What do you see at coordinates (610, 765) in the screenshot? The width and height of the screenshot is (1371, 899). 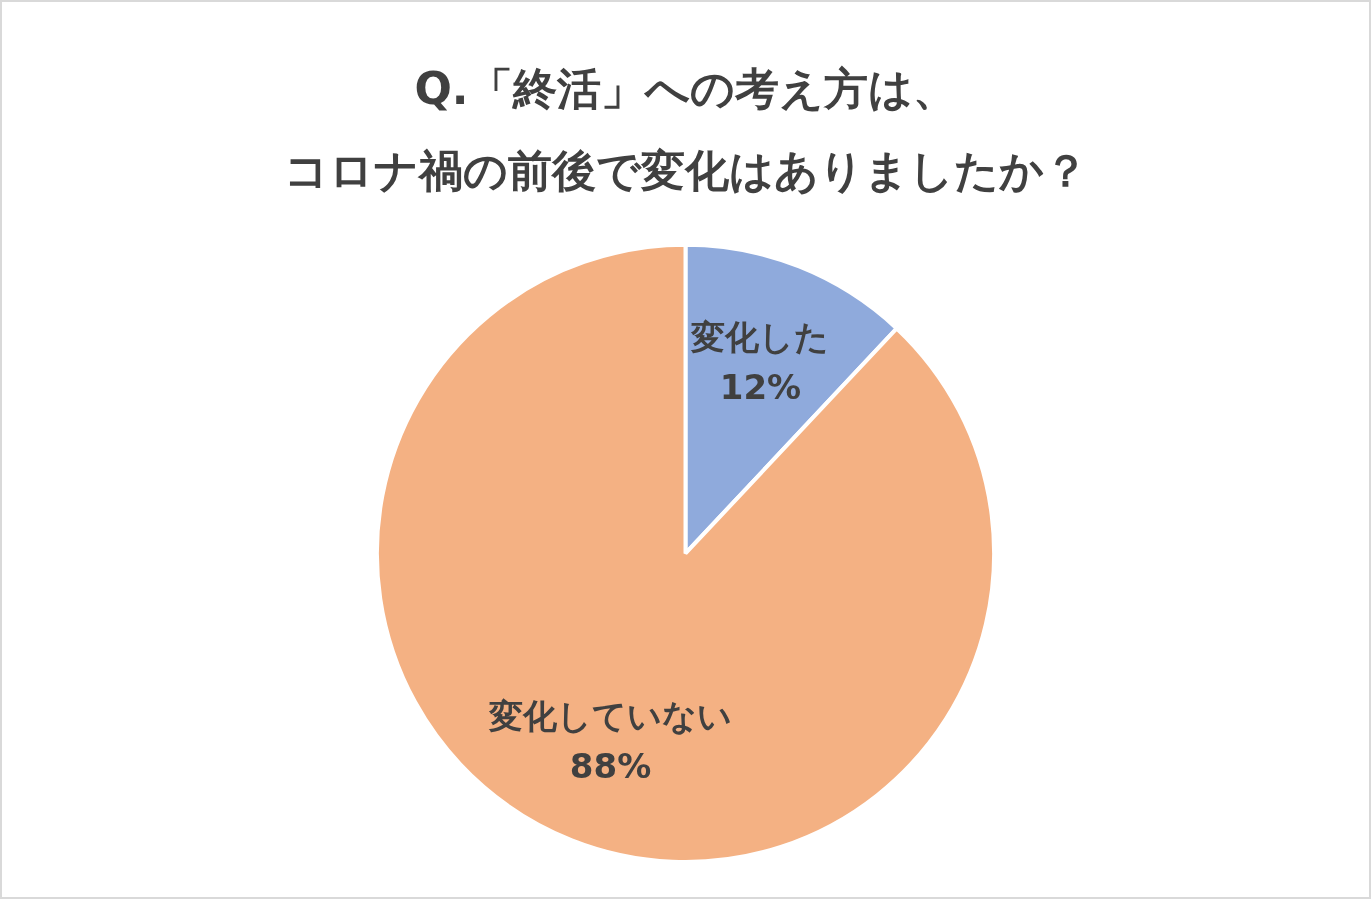 I see `data-label: 88%` at bounding box center [610, 765].